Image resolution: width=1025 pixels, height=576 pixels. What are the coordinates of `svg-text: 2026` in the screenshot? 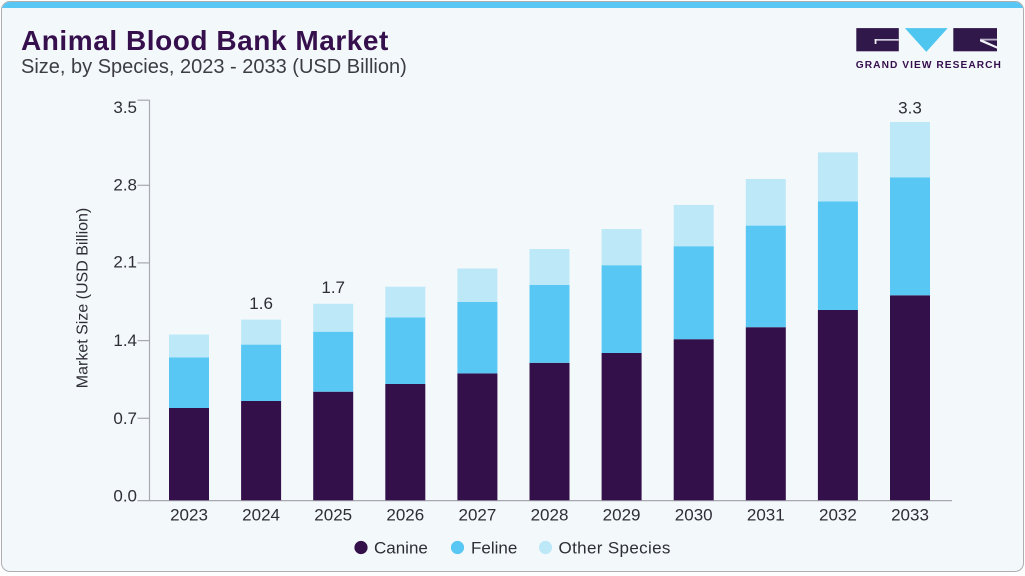 It's located at (405, 515).